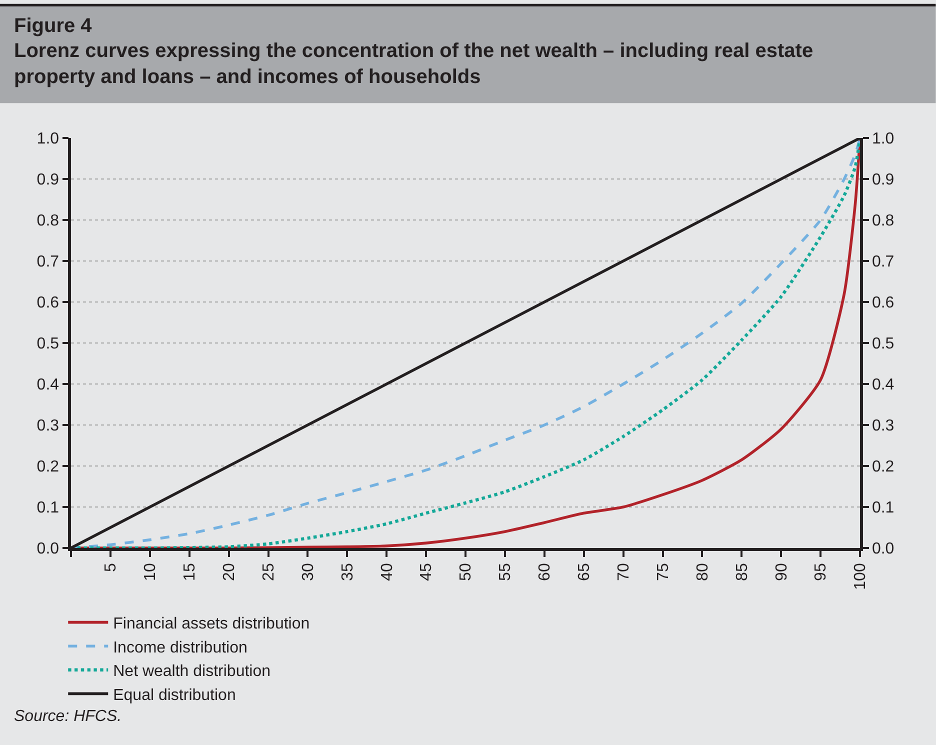 Image resolution: width=936 pixels, height=745 pixels. What do you see at coordinates (883, 221) in the screenshot?
I see `y2-tick-label: 0.8` at bounding box center [883, 221].